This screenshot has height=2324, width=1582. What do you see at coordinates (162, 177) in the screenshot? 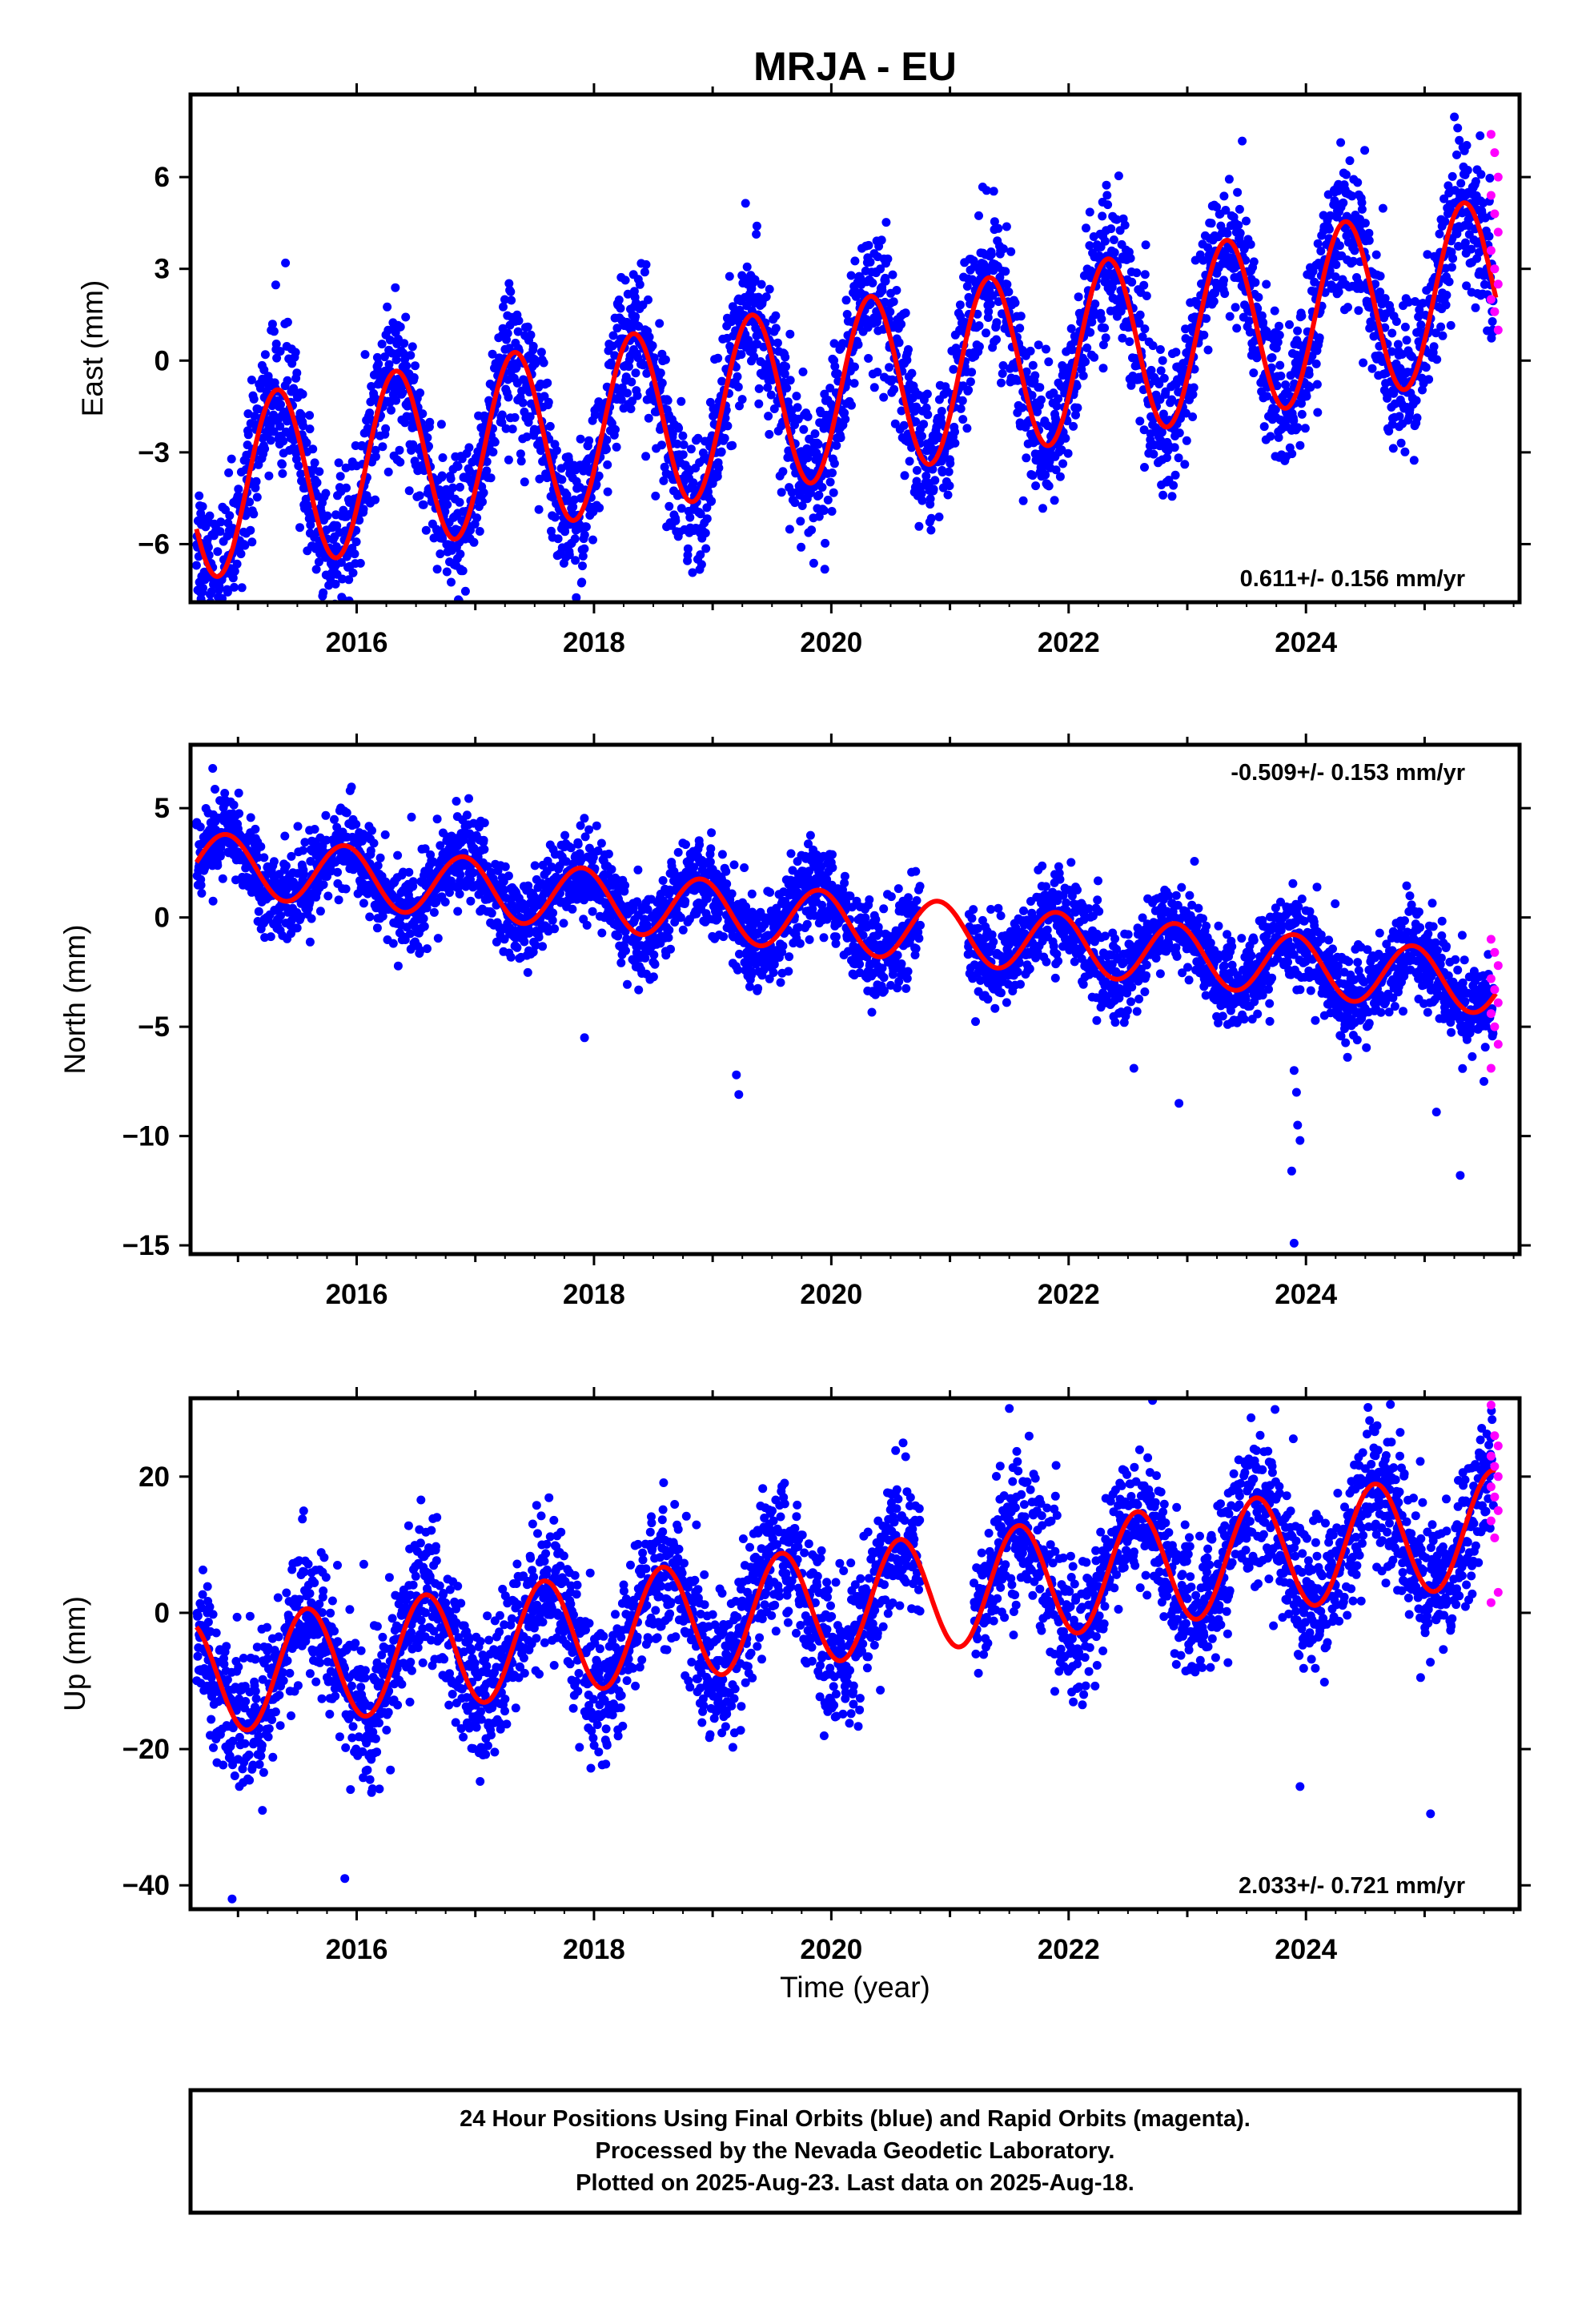
I see `east-y-tick-label: 6` at bounding box center [162, 177].